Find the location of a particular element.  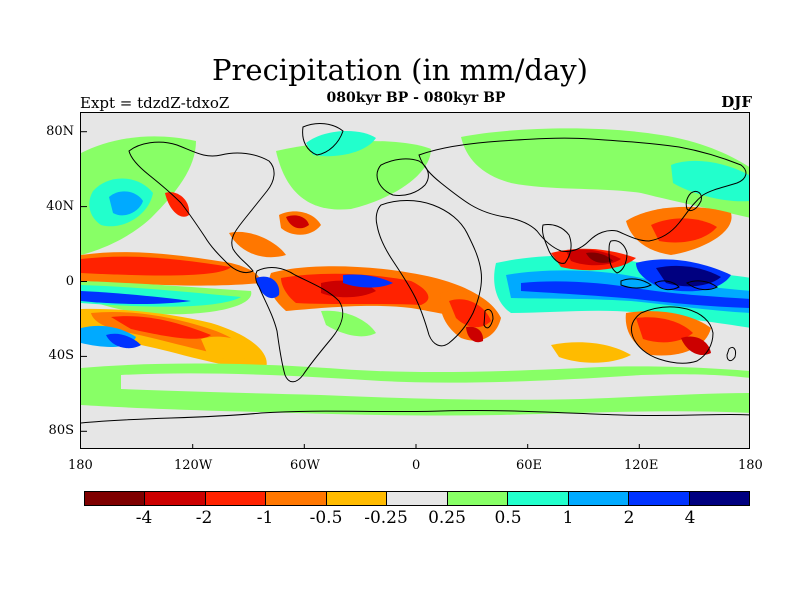

eurasia-wet-area is located at coordinates (605, 173).